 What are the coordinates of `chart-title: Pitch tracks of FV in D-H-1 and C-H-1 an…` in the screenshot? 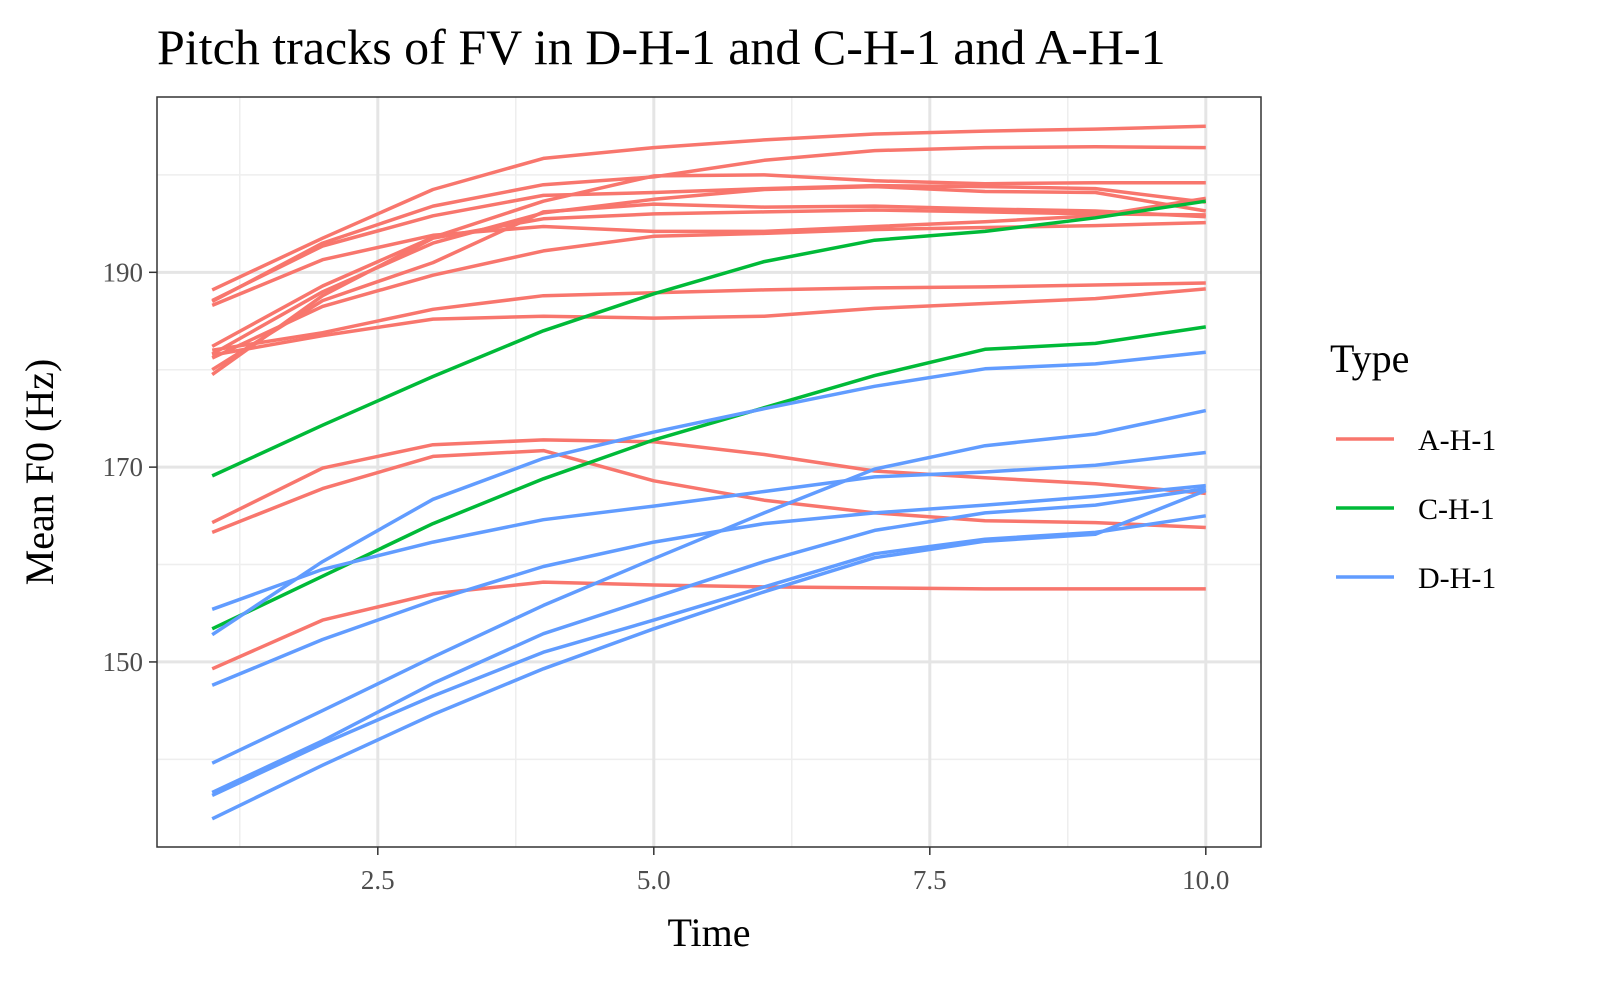 It's located at (661, 47).